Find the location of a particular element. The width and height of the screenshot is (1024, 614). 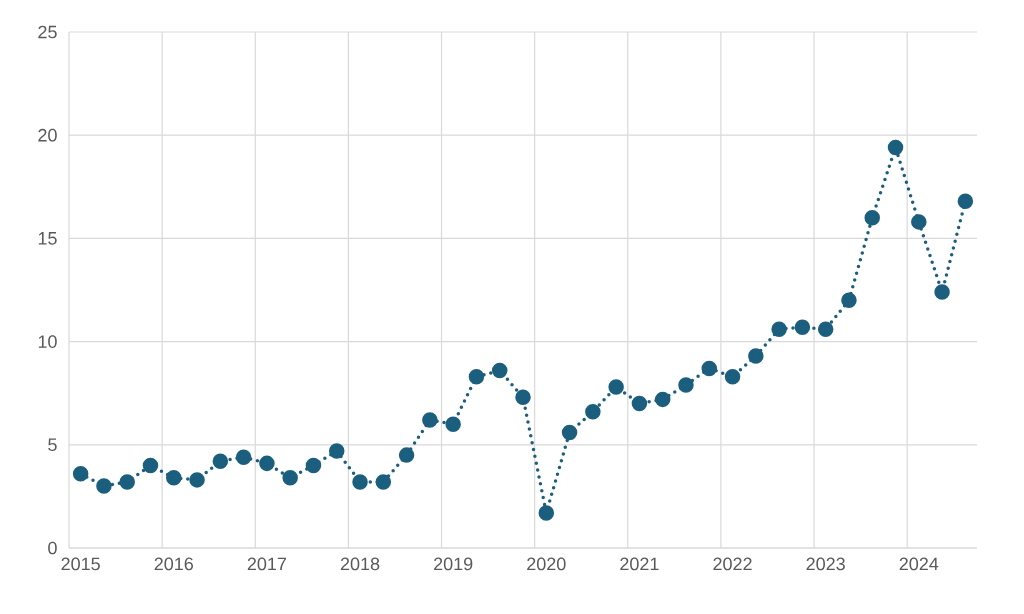

y-tick-label: 10 is located at coordinates (47, 341).